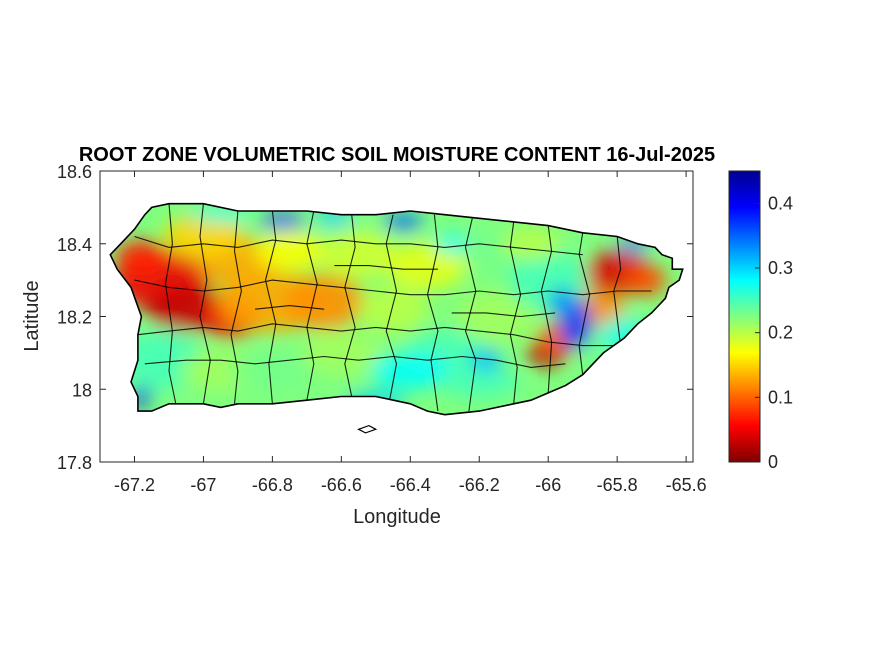  I want to click on colorbar-tick-label: 0.4, so click(780, 203).